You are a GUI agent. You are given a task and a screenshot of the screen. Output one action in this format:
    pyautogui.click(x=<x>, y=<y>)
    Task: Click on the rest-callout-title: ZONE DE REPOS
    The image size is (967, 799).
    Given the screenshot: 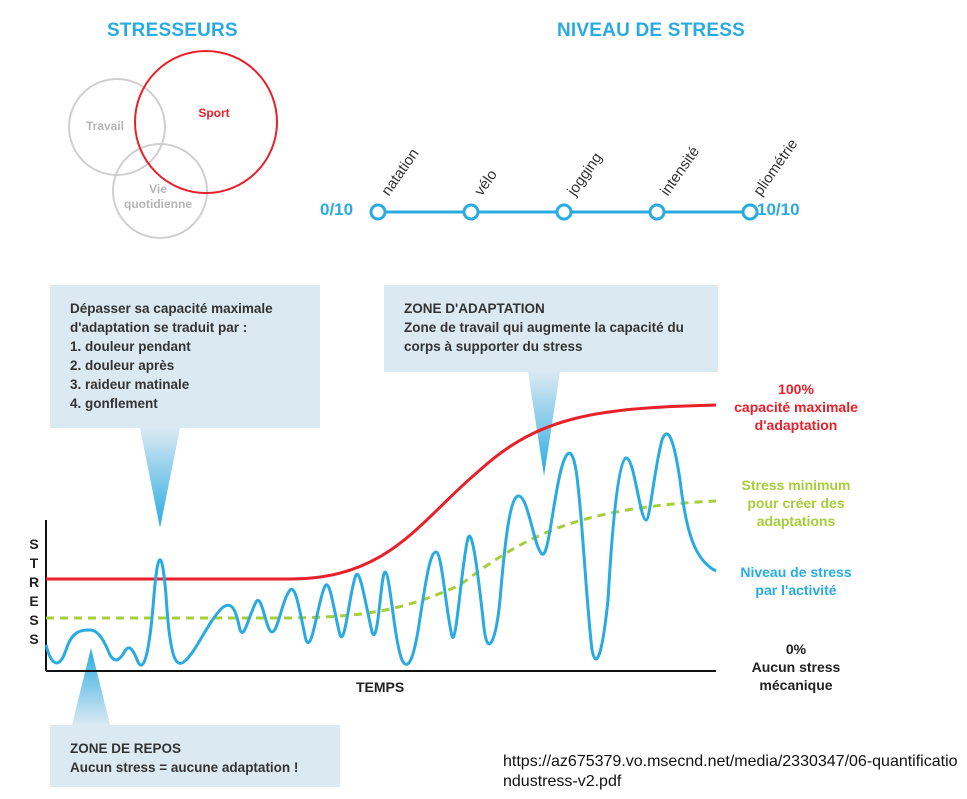 What is the action you would take?
    pyautogui.click(x=126, y=748)
    